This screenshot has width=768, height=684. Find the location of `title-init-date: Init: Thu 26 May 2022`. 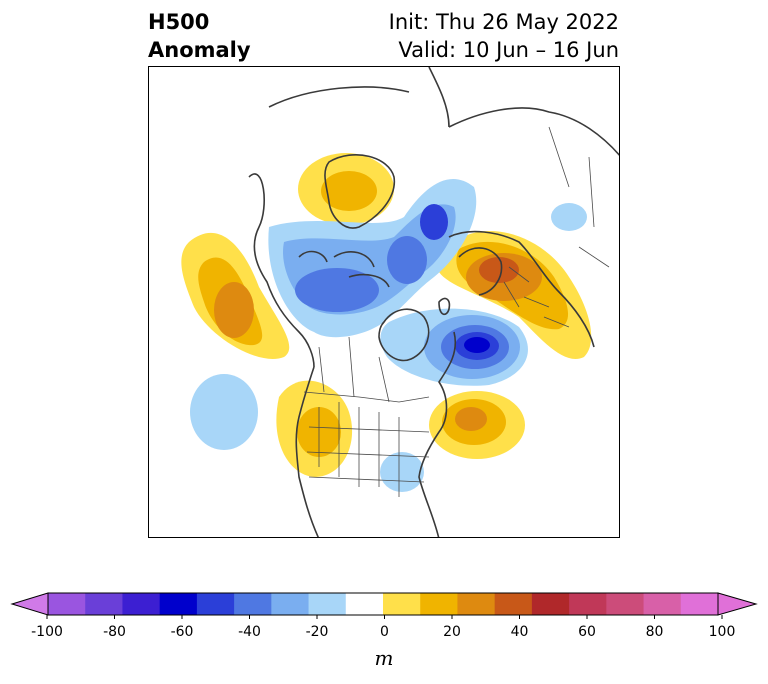

title-init-date: Init: Thu 26 May 2022 is located at coordinates (503, 22).